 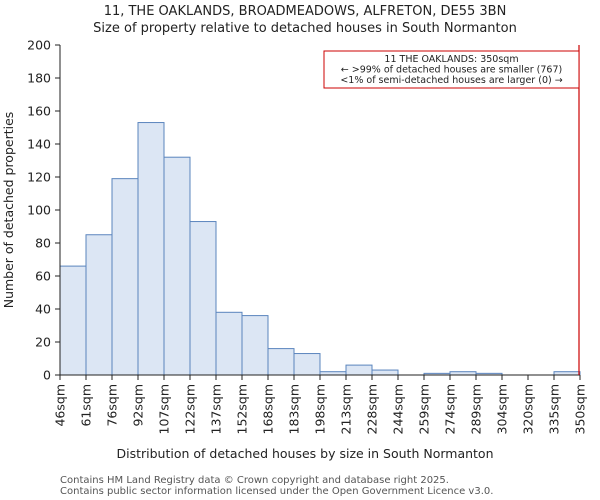 I want to click on x-tick-label: 76sqm, so click(x=112, y=405).